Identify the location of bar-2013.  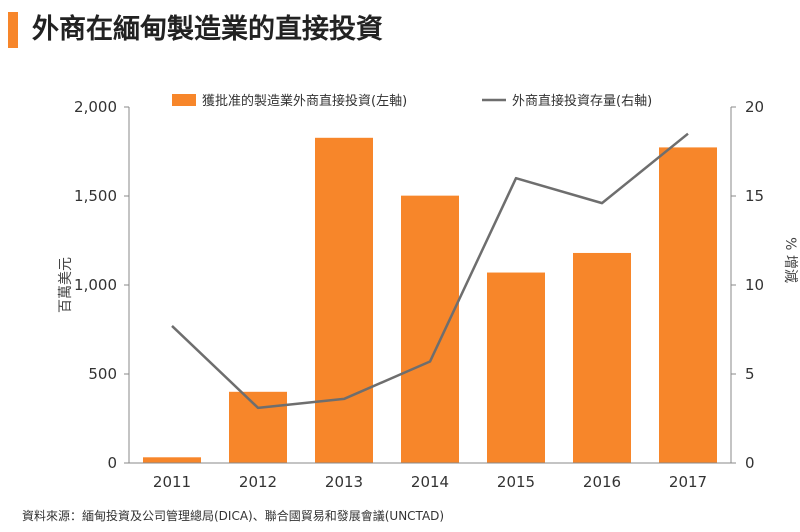
(344, 300).